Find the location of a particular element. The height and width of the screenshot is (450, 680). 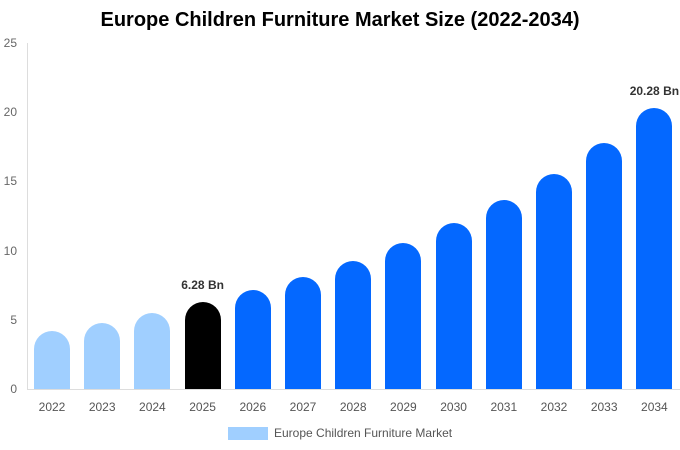

y-tick-label: 10 is located at coordinates (10, 250).